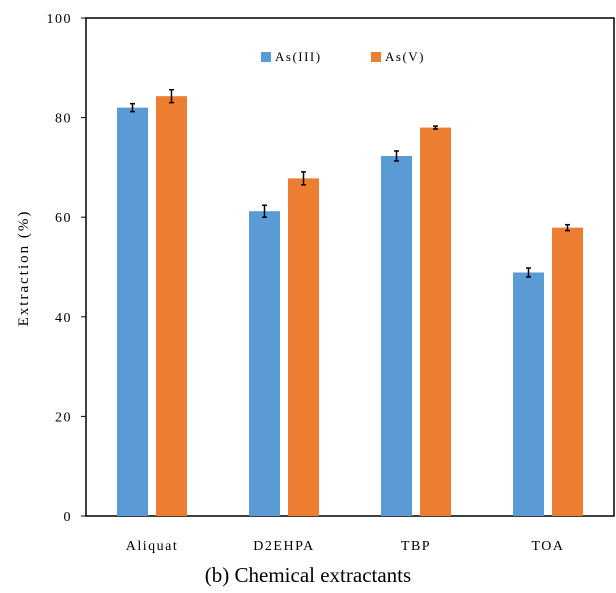  I want to click on bar-As(V)-TOA, so click(567, 371).